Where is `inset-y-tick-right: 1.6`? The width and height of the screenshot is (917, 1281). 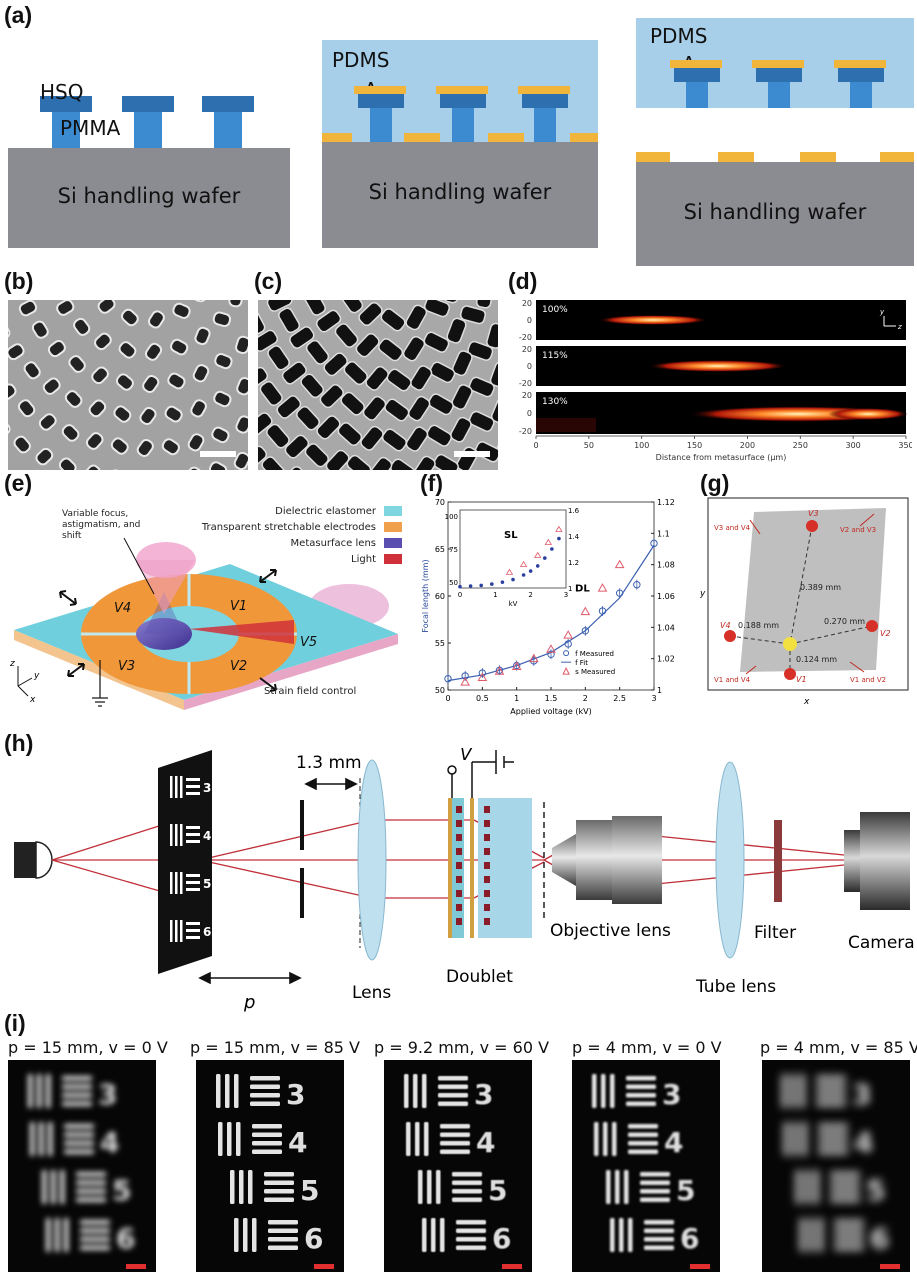
inset-y-tick-right: 1.6 is located at coordinates (574, 511).